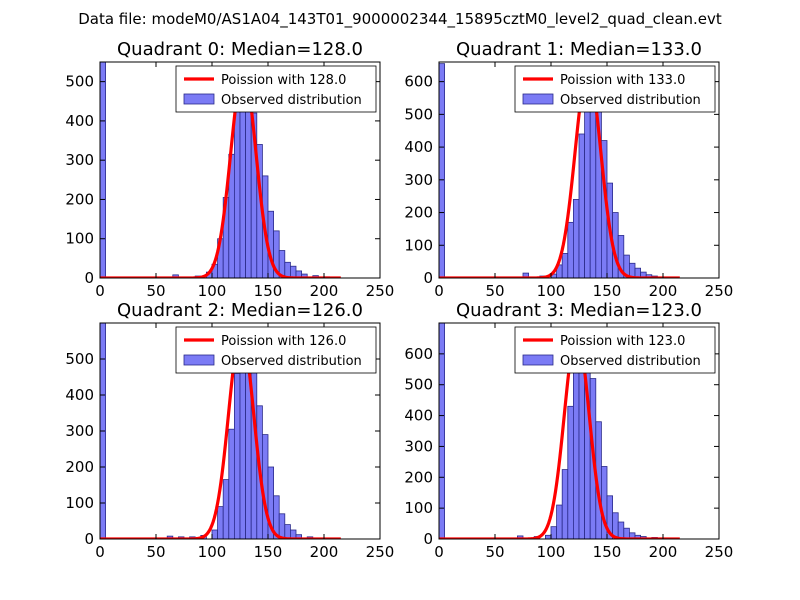  Describe the element at coordinates (276, 89) in the screenshot. I see `legend: Poission with 128.0 Observed distribution` at that location.